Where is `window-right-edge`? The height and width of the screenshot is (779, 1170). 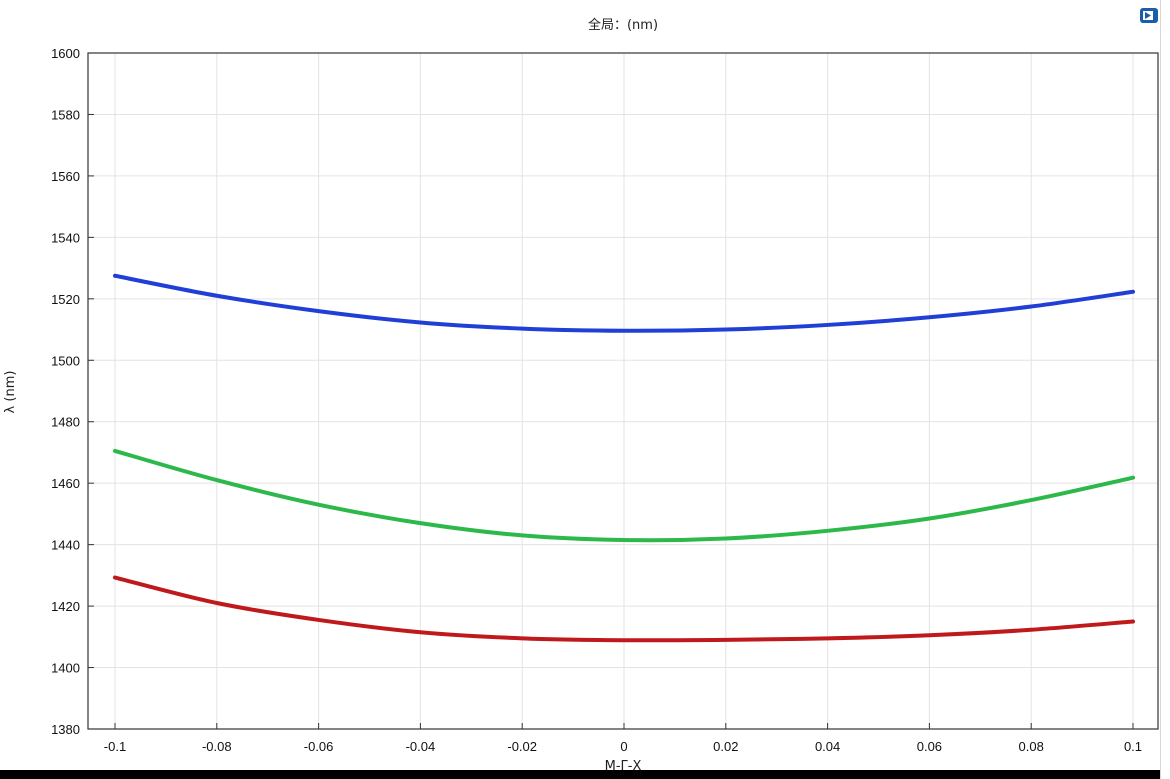 window-right-edge is located at coordinates (1165, 389).